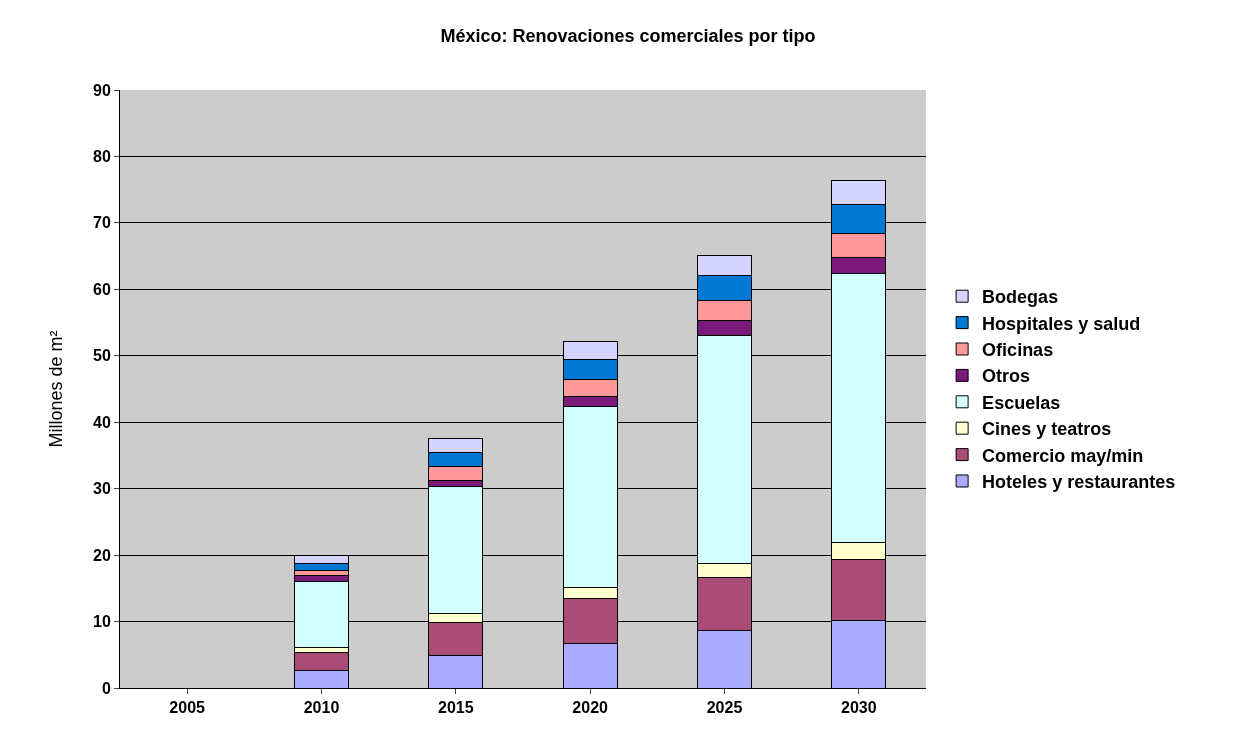 Image resolution: width=1256 pixels, height=738 pixels. What do you see at coordinates (456, 708) in the screenshot?
I see `x-tick-label: 2015` at bounding box center [456, 708].